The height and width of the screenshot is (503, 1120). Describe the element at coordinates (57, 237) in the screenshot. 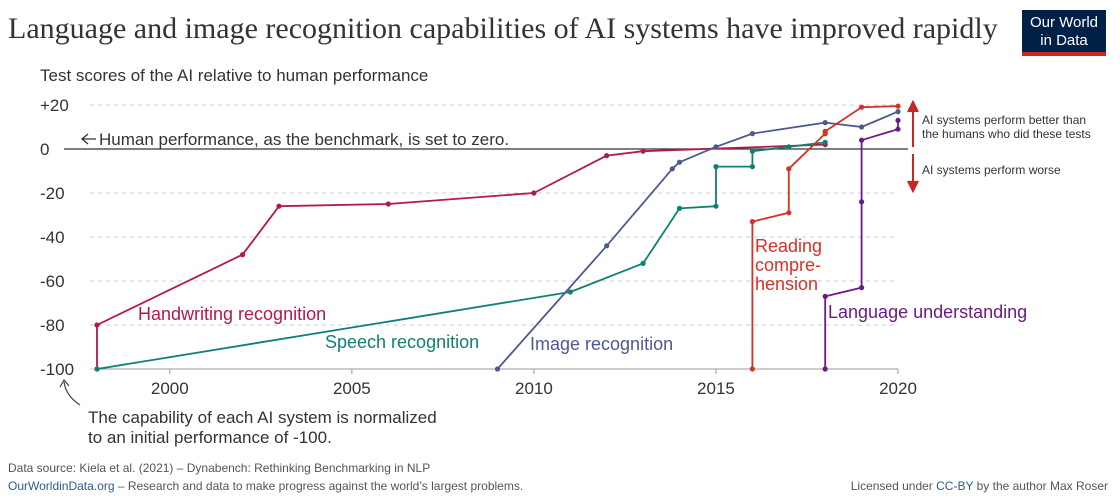

I see `y-axis-ticks: +20 0 -20 -40 -60 -80 -100` at that location.